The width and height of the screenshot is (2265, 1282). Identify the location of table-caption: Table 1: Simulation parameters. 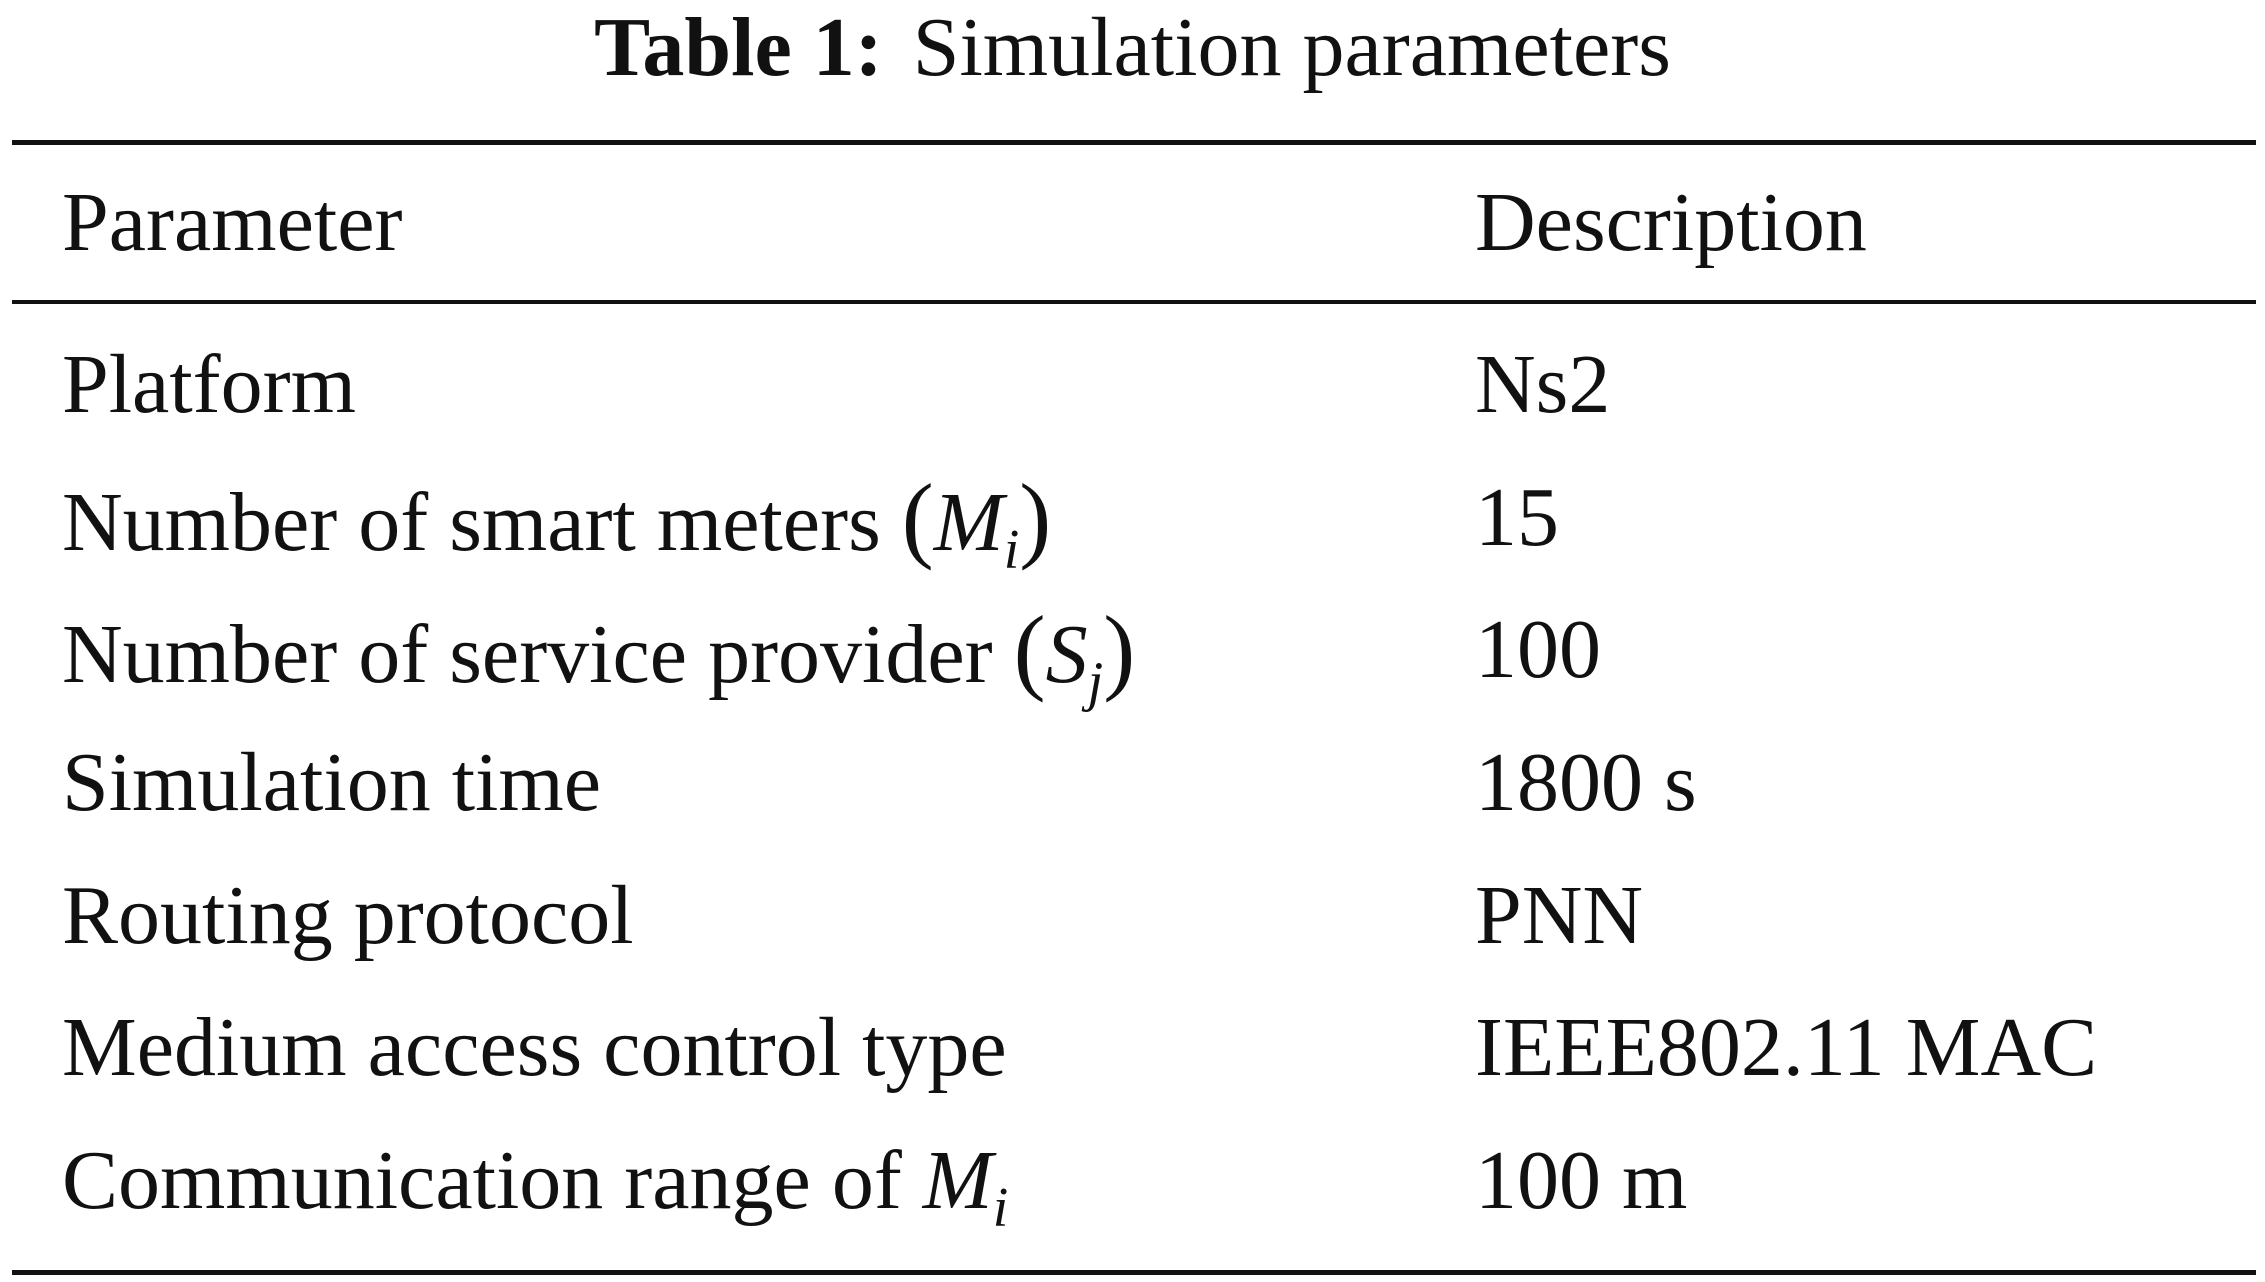
(1132, 50).